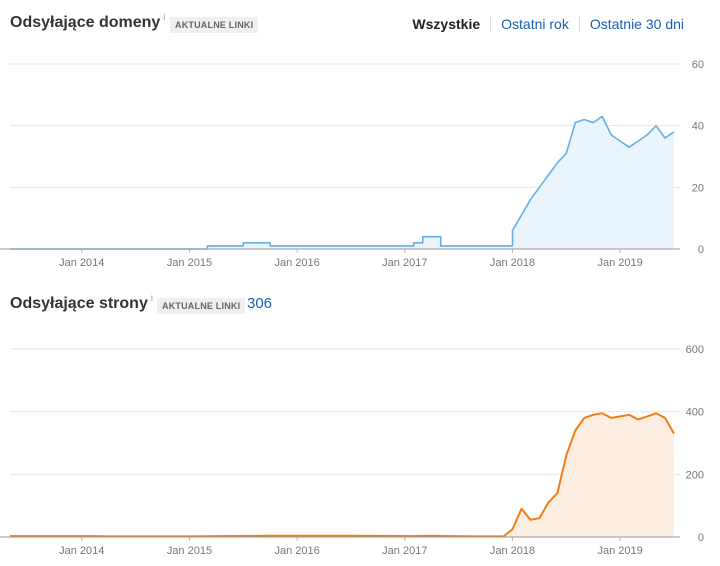  What do you see at coordinates (701, 538) in the screenshot?
I see `chart2-y-tick-label: 0` at bounding box center [701, 538].